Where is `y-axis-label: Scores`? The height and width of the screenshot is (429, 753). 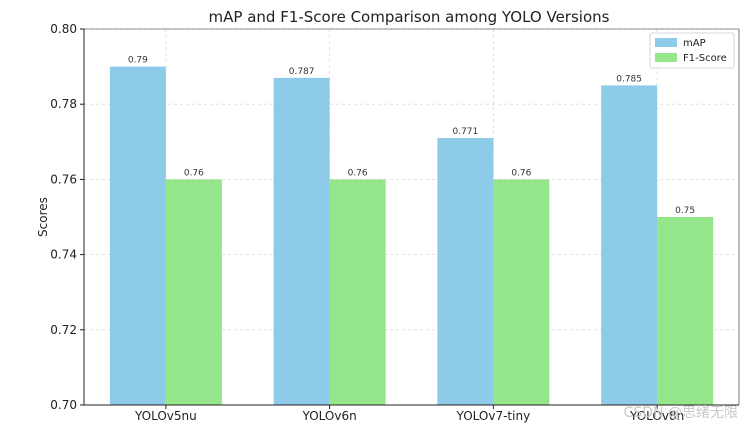
y-axis-label: Scores is located at coordinates (43, 217).